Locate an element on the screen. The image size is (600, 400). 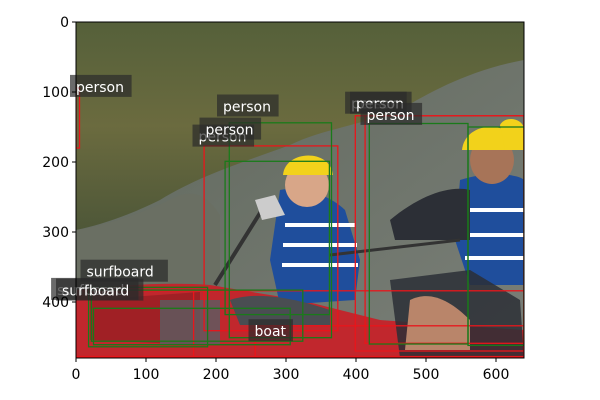
y-tick-label: 300 is located at coordinates (55, 233).